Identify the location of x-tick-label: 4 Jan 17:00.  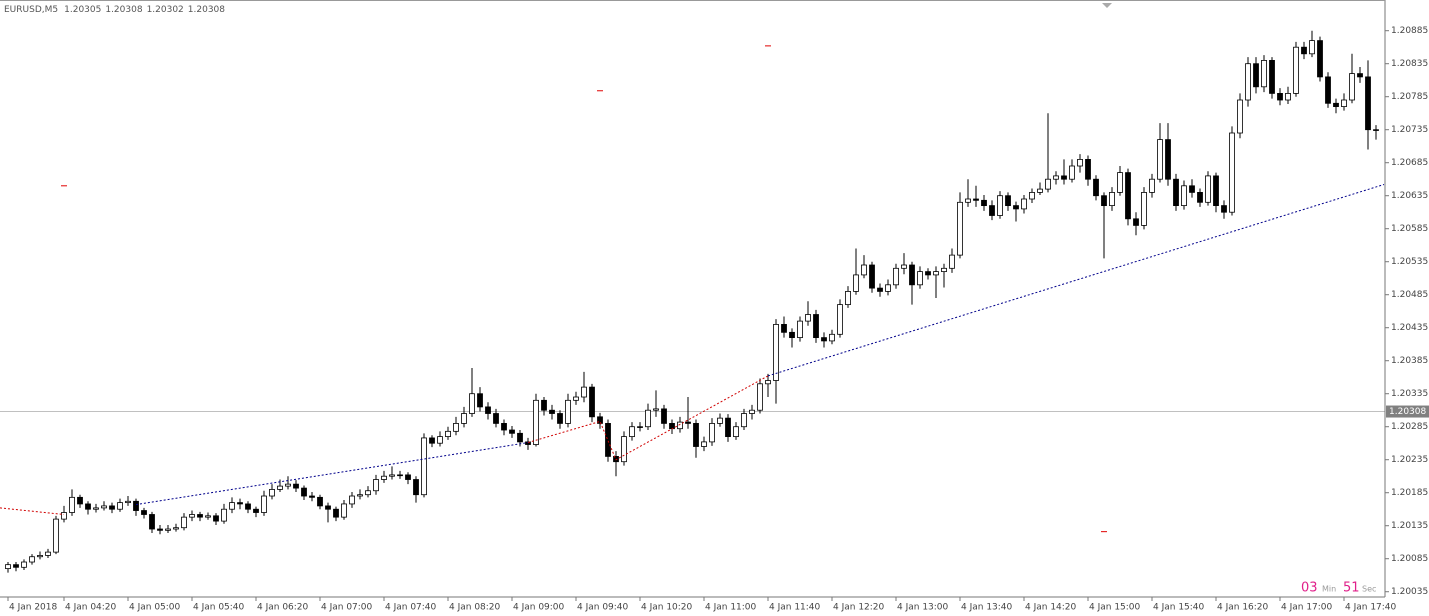
(1307, 608).